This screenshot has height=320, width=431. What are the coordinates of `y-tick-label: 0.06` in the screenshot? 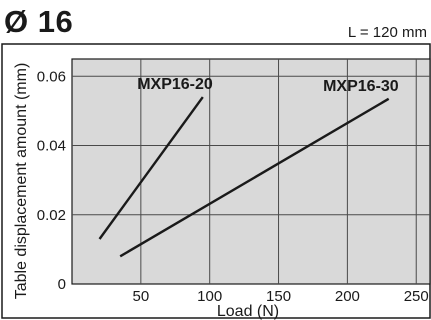 It's located at (51, 76).